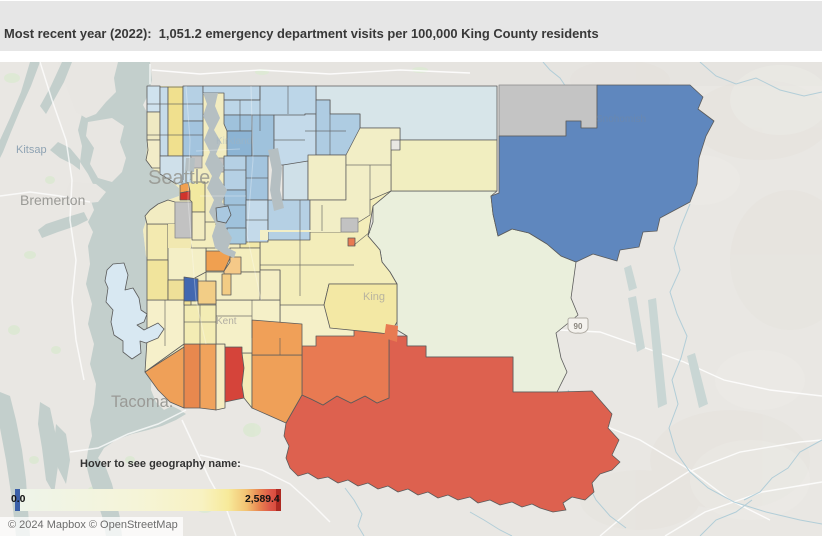 The height and width of the screenshot is (536, 822). I want to click on svg-text: Kirkland, so click(234, 141).